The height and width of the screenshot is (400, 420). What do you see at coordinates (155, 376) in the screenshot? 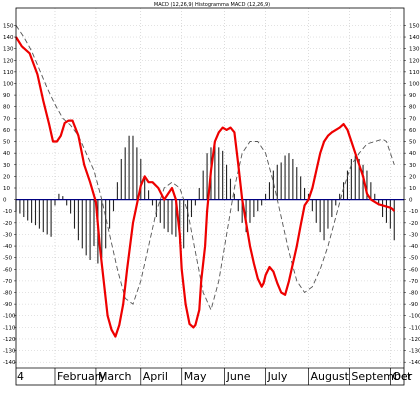
I see `month-label: April` at bounding box center [155, 376].